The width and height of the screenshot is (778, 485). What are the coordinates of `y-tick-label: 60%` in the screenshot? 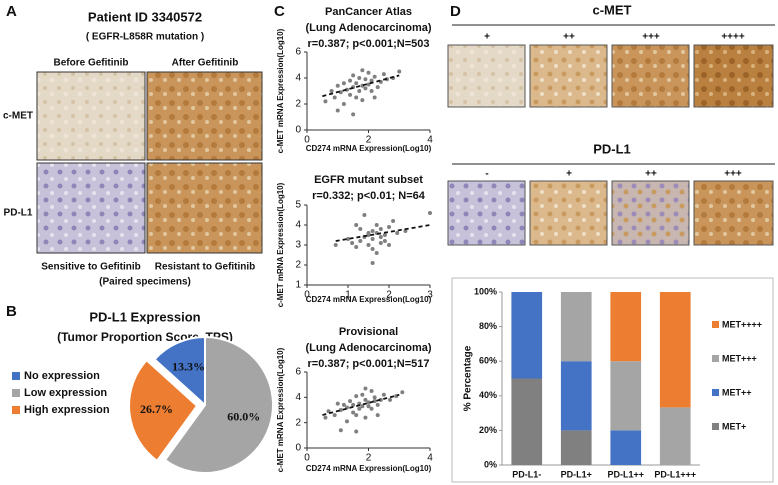 It's located at (488, 361).